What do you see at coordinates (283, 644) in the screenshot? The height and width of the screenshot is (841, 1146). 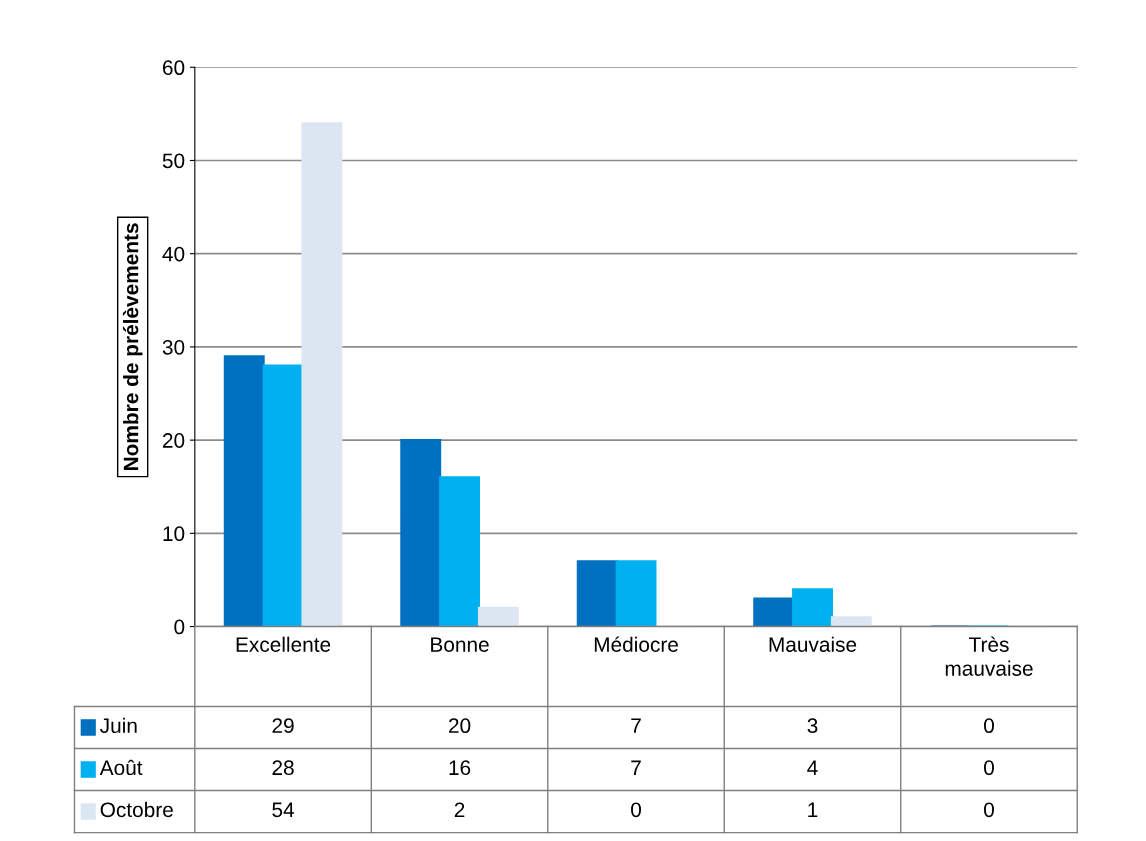 I see `x-tick-label: Excellente` at bounding box center [283, 644].